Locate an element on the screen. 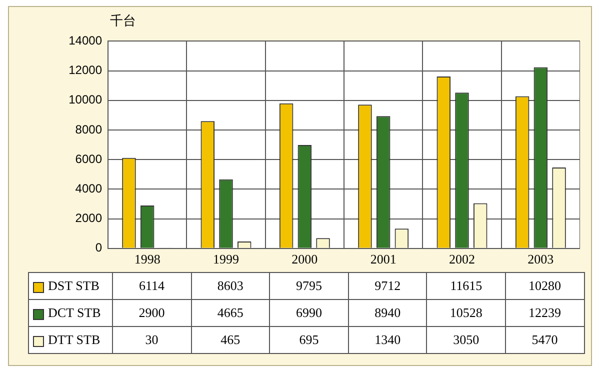 The height and width of the screenshot is (380, 600). y-tick-label: 4000 is located at coordinates (88, 189).